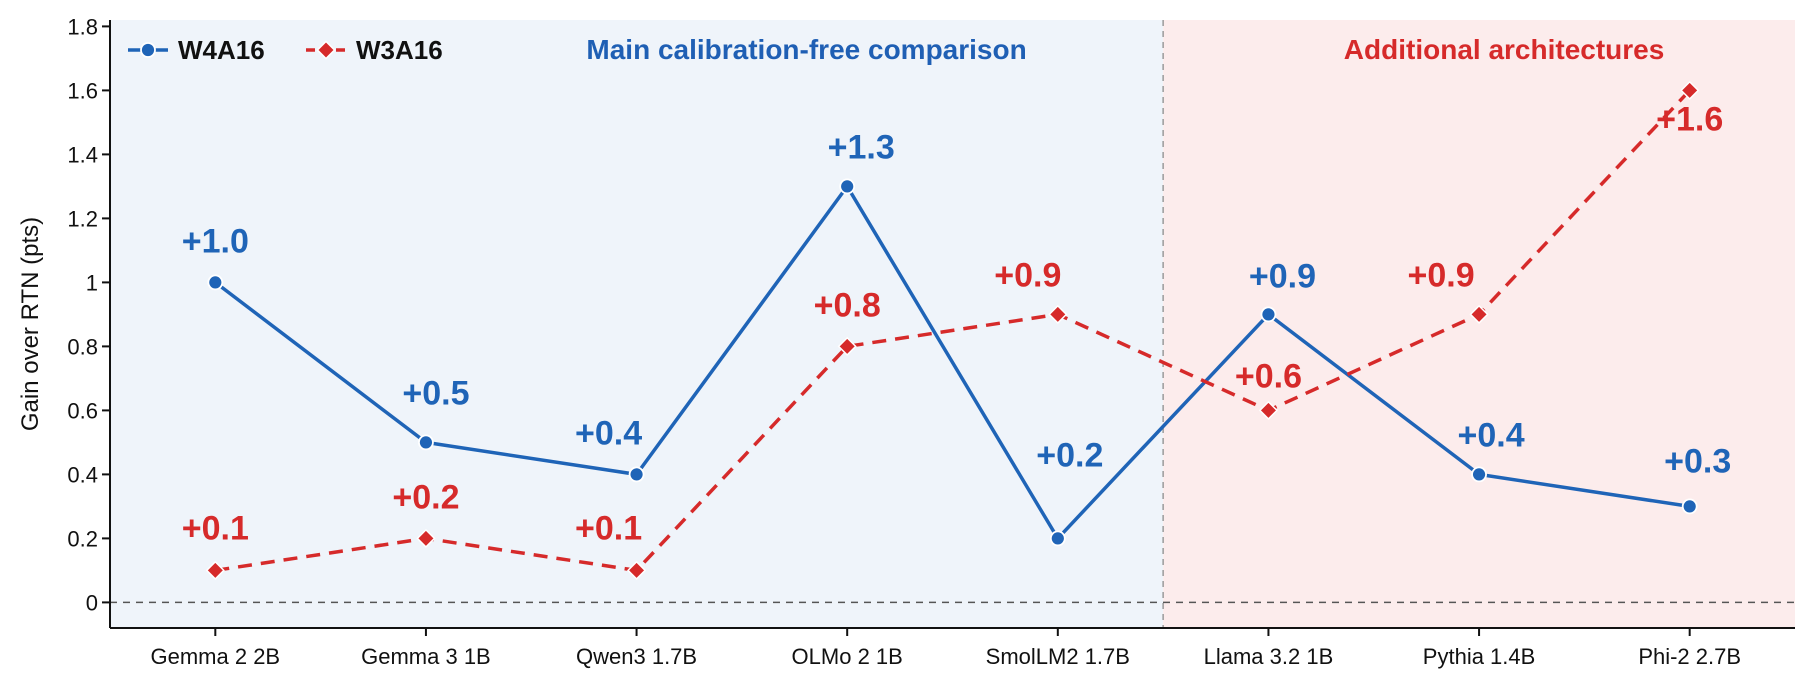  What do you see at coordinates (92, 282) in the screenshot?
I see `y-tick-label: 1` at bounding box center [92, 282].